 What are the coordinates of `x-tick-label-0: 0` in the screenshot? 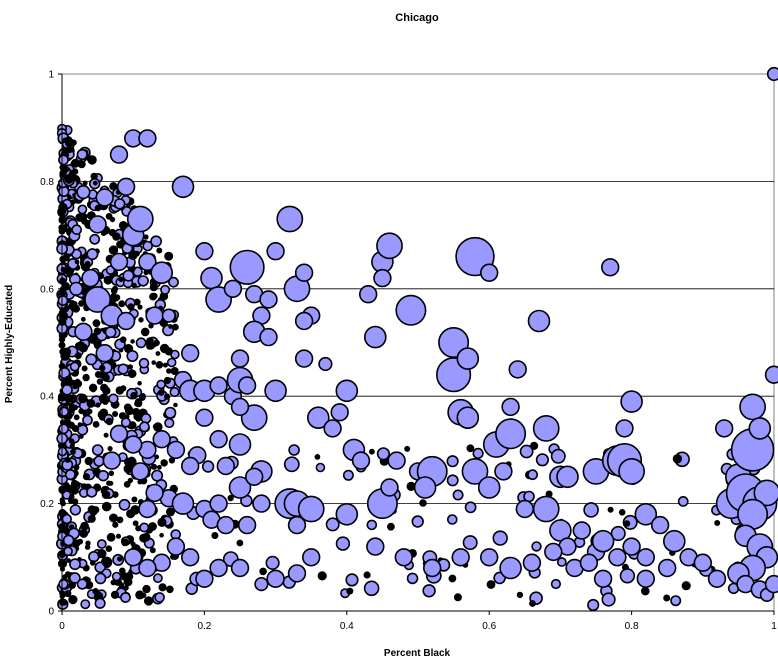 It's located at (62, 626).